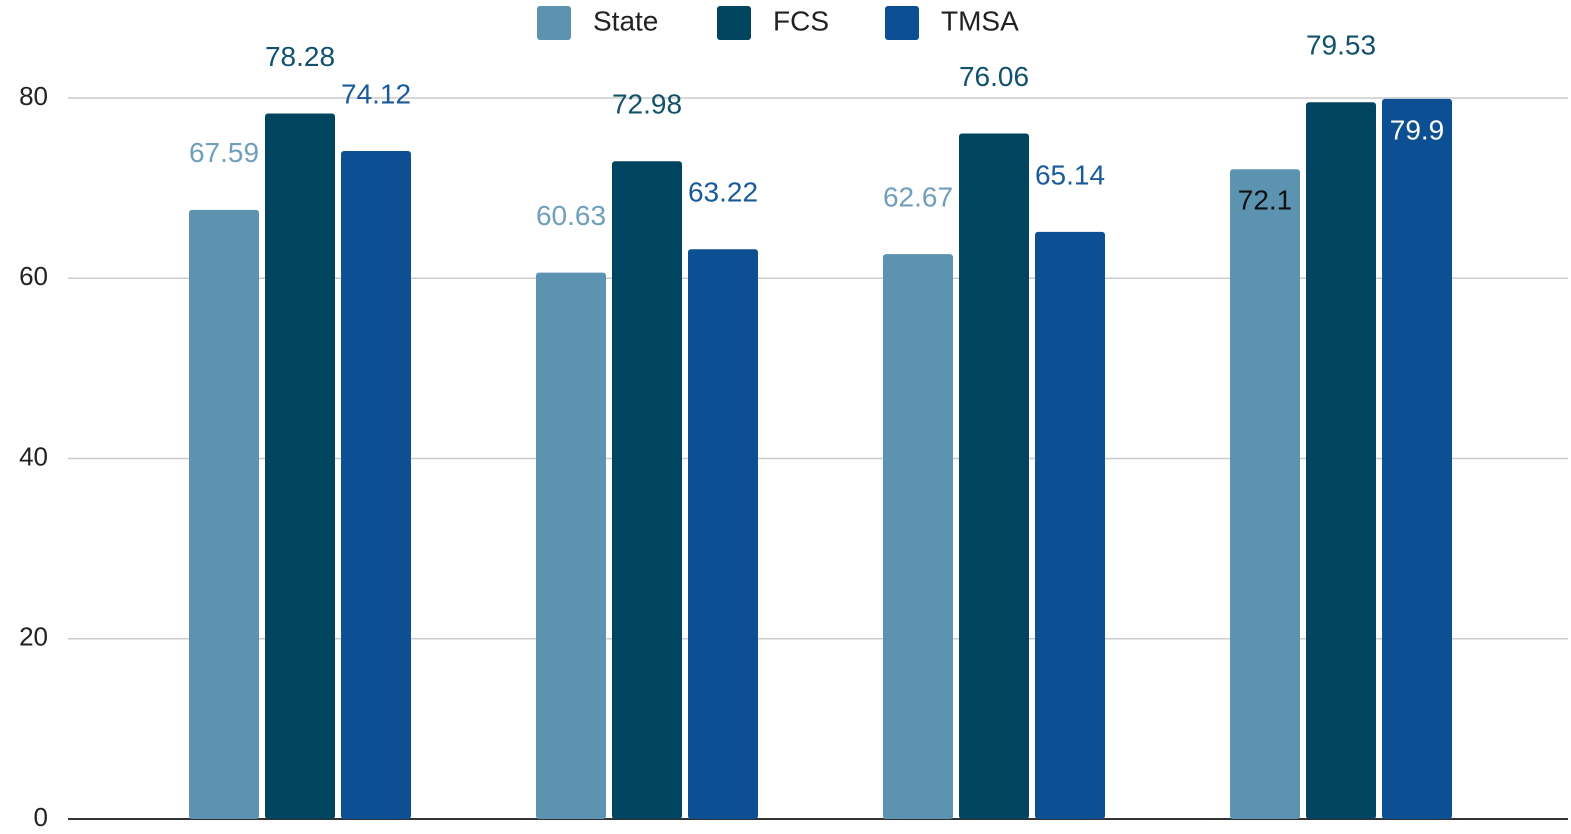 Image resolution: width=1571 pixels, height=834 pixels. What do you see at coordinates (33, 96) in the screenshot?
I see `y-tick-label: 80` at bounding box center [33, 96].